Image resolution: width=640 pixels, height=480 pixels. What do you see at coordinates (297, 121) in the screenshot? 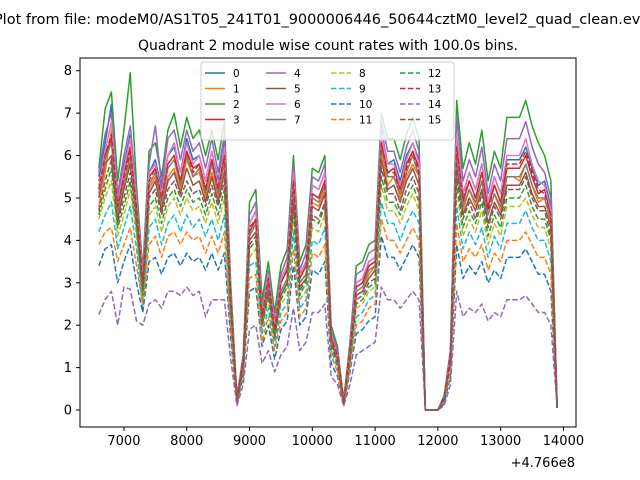
I see `legend-label-7: 7` at bounding box center [297, 121].